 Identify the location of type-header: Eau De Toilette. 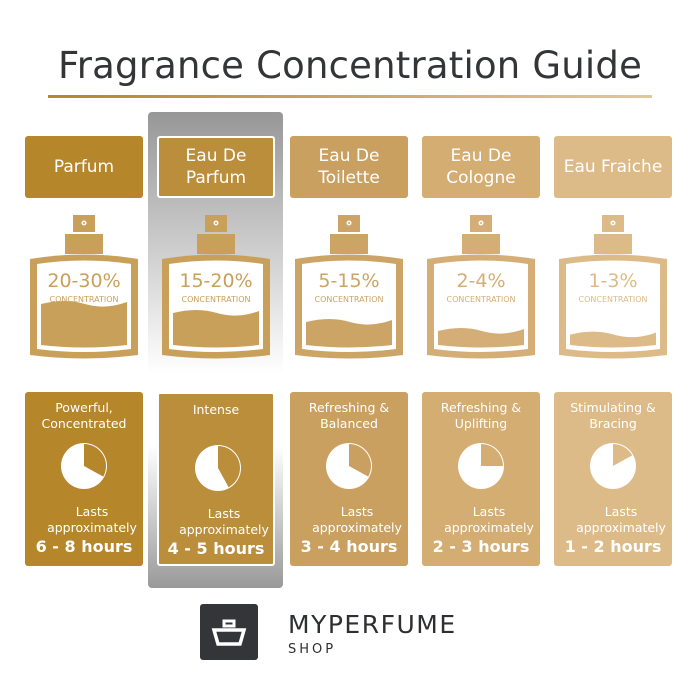
(349, 167).